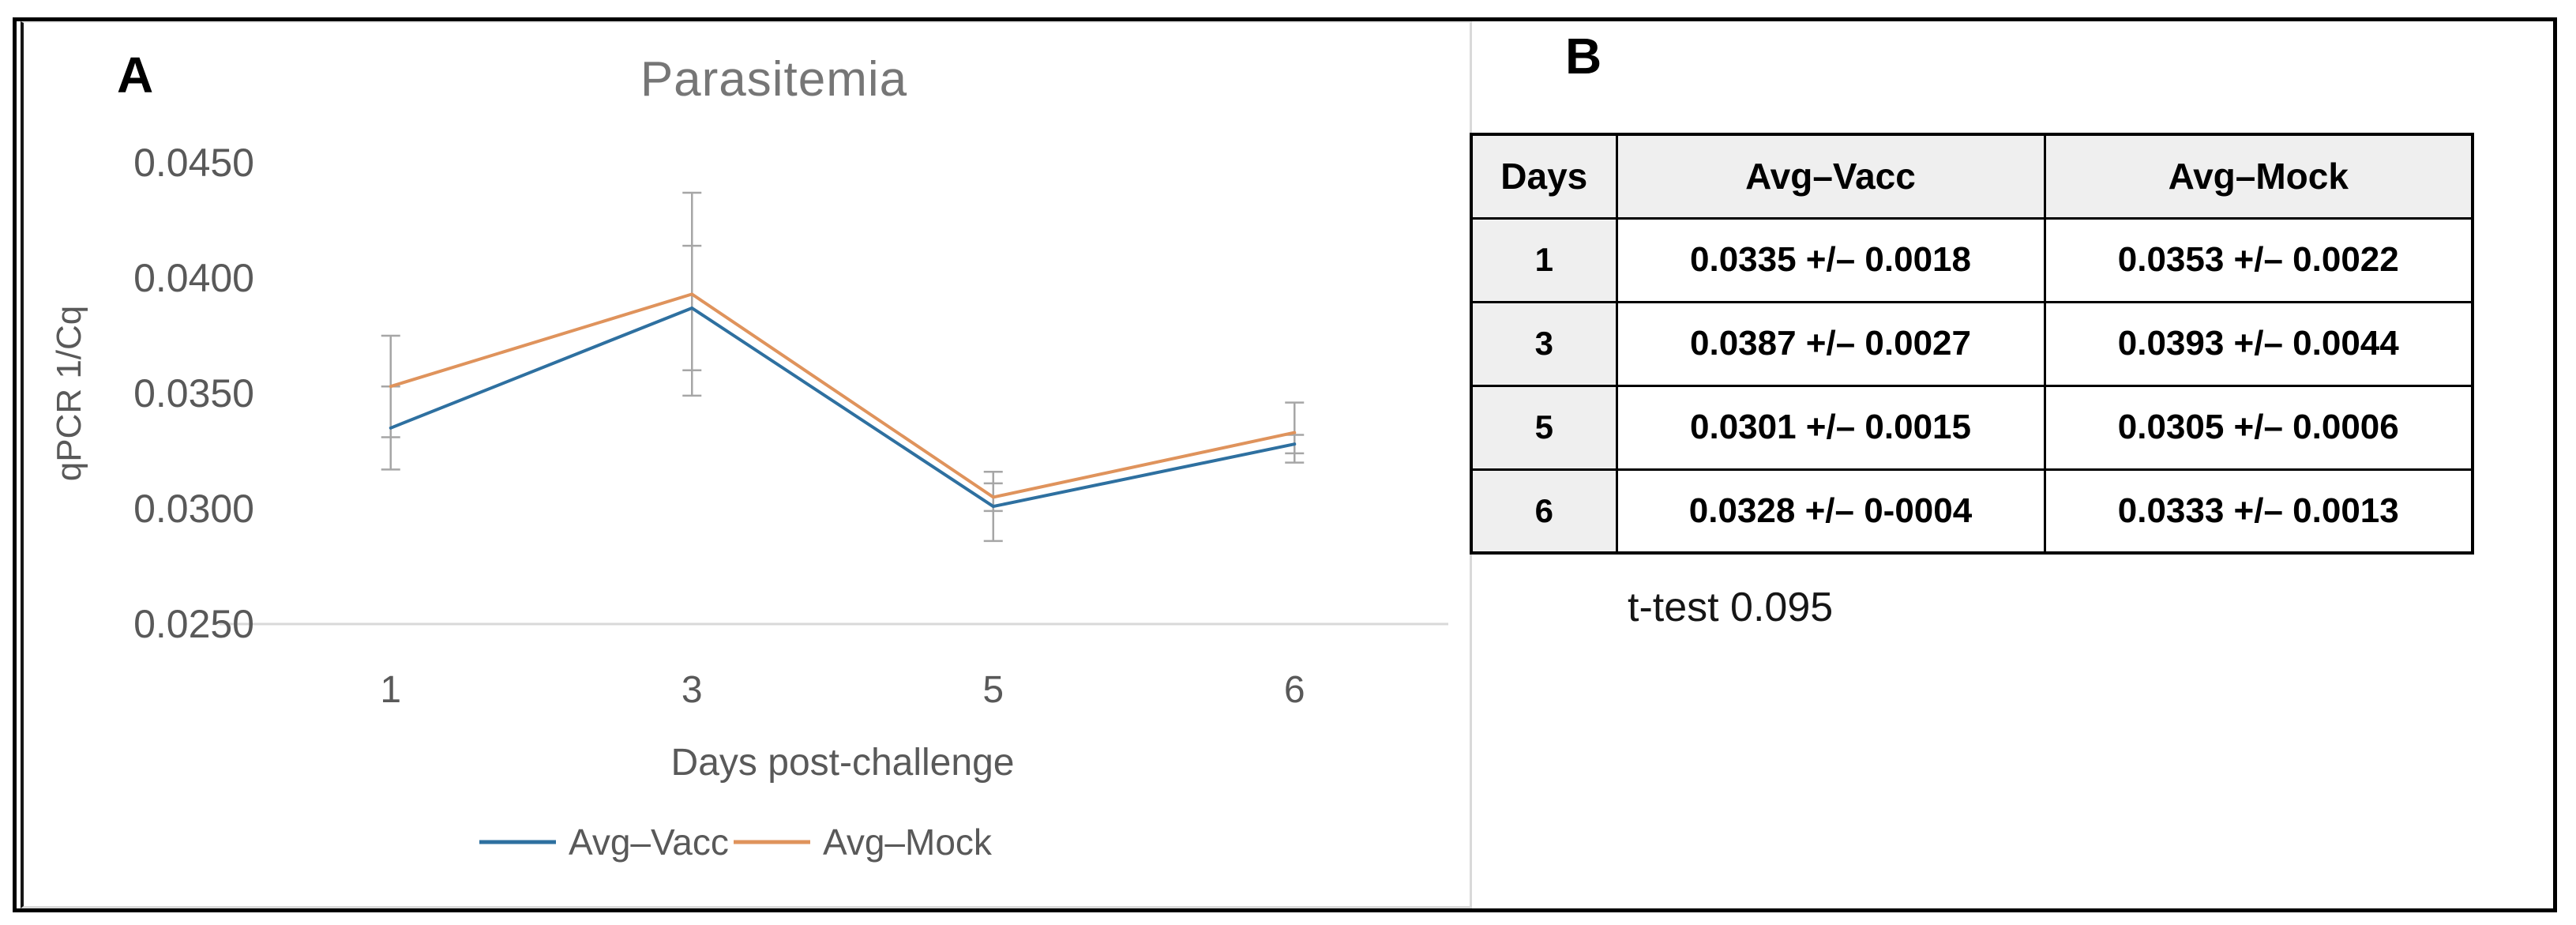  Describe the element at coordinates (1544, 343) in the screenshot. I see `day-cell: 3` at that location.